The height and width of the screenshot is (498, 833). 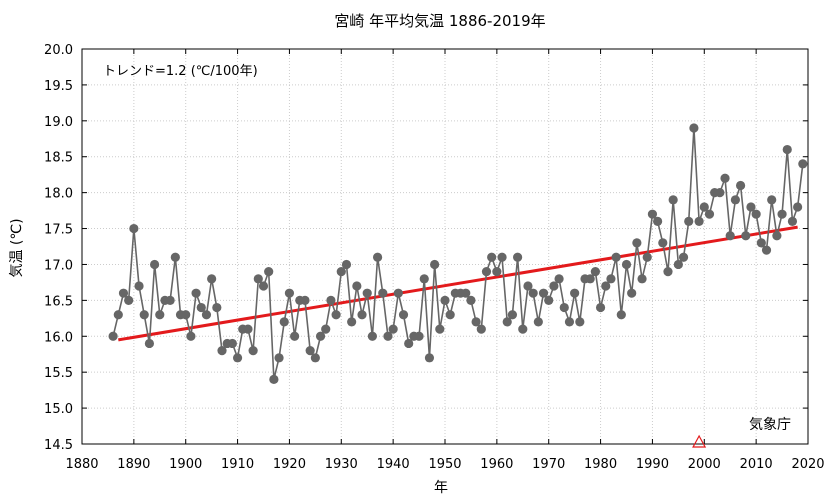 I want to click on y-tick-label: 19.0, so click(x=58, y=122).